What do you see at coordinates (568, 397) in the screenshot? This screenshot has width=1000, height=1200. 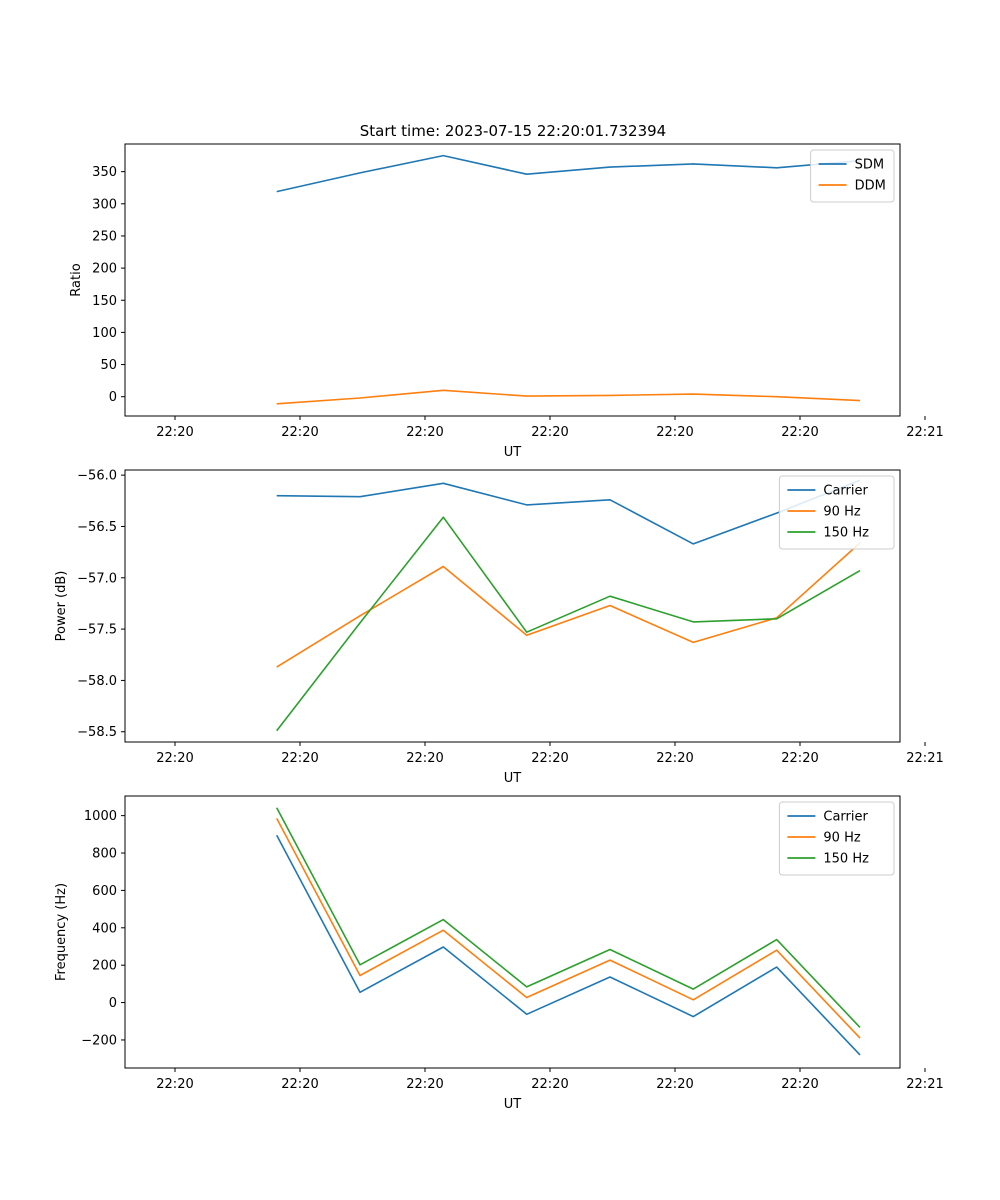 I see `series-line-ddm` at bounding box center [568, 397].